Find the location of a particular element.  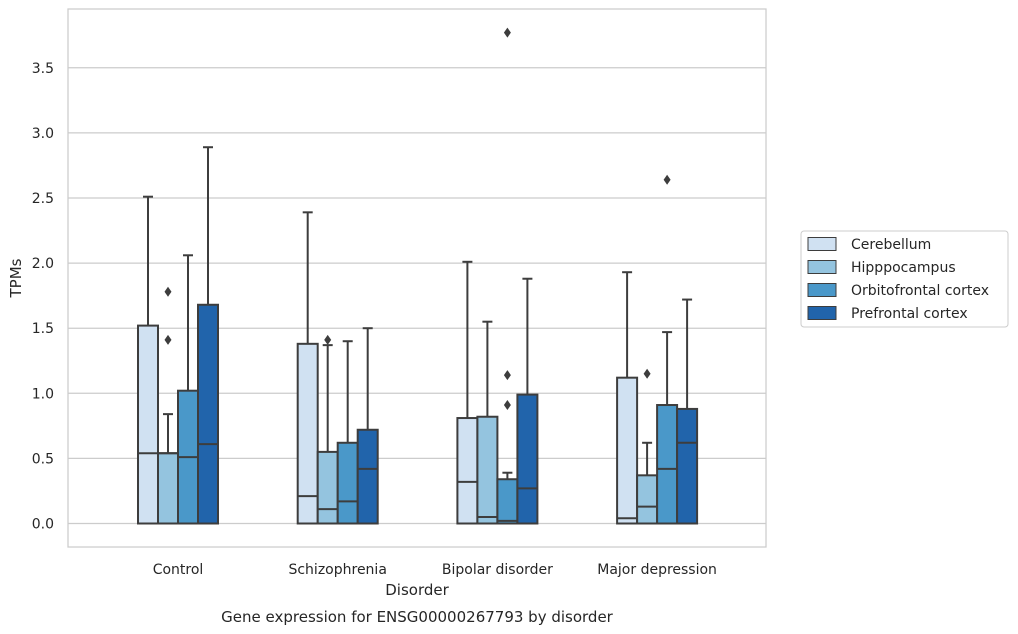

y-tick-label: 0.5 is located at coordinates (43, 459).